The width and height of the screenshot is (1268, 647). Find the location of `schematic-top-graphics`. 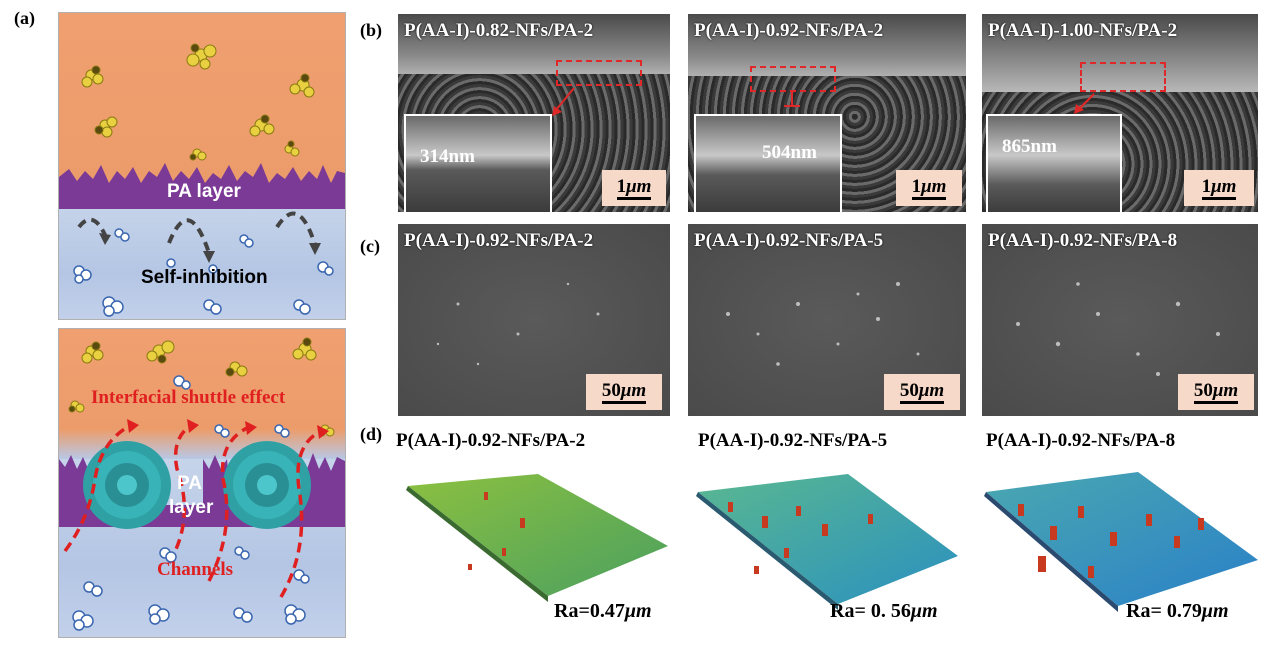

schematic-top-graphics is located at coordinates (202, 180).